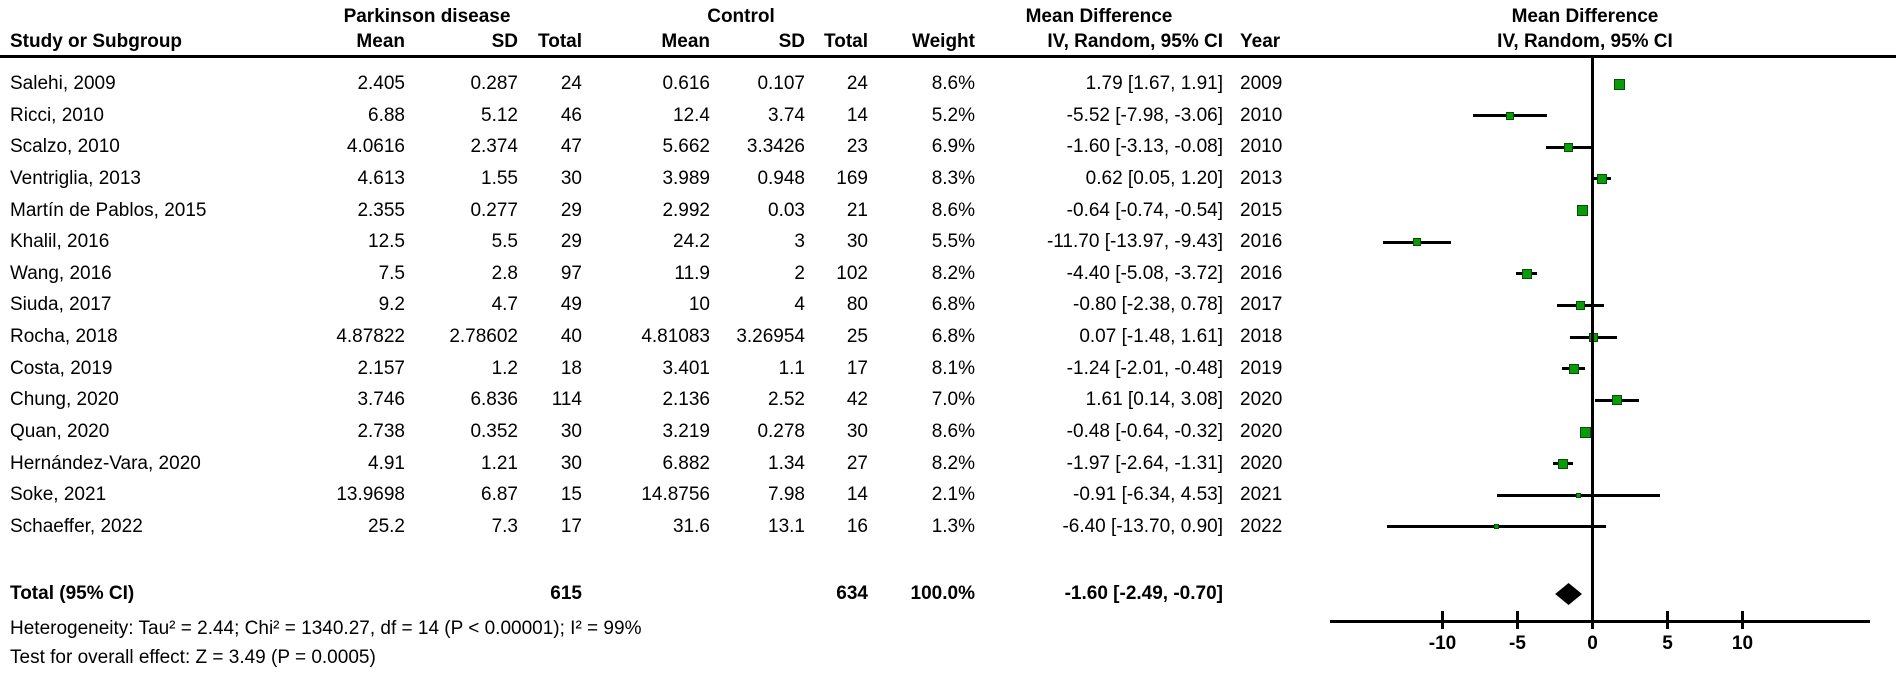  Describe the element at coordinates (770, 337) in the screenshot. I see `row-c_sd: 3.26954` at that location.